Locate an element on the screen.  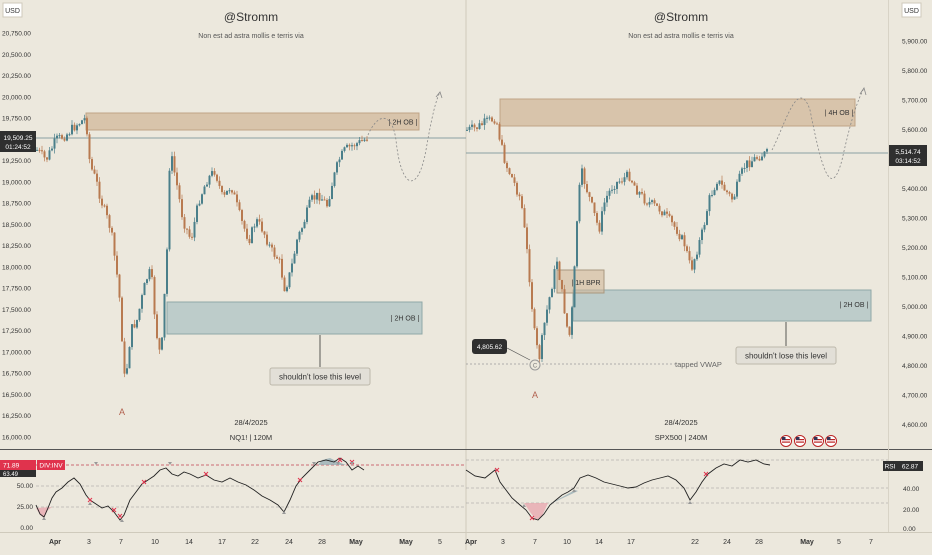
right-rsi-name-tag is located at coordinates (890, 466).